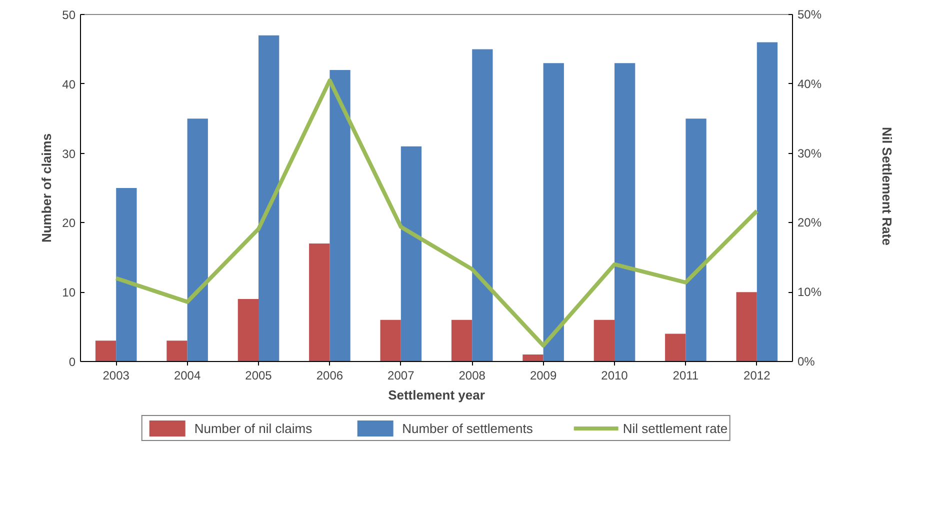 The width and height of the screenshot is (937, 514). Describe the element at coordinates (887, 186) in the screenshot. I see `y2-axis-title: Nil Settlement Rate` at that location.